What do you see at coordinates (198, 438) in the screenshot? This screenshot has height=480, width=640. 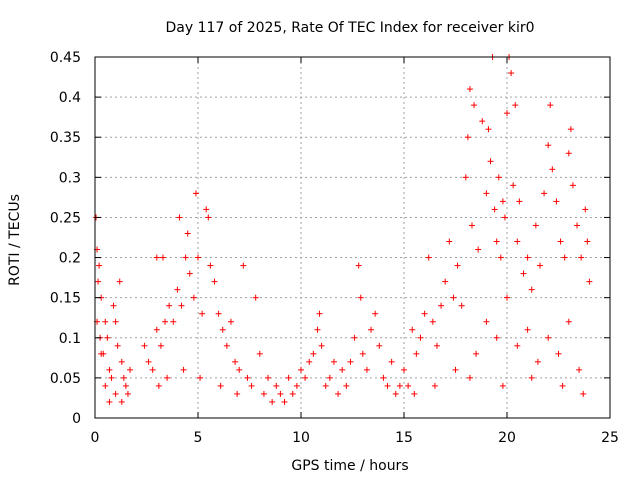 I see `x-tick-label: 5` at bounding box center [198, 438].